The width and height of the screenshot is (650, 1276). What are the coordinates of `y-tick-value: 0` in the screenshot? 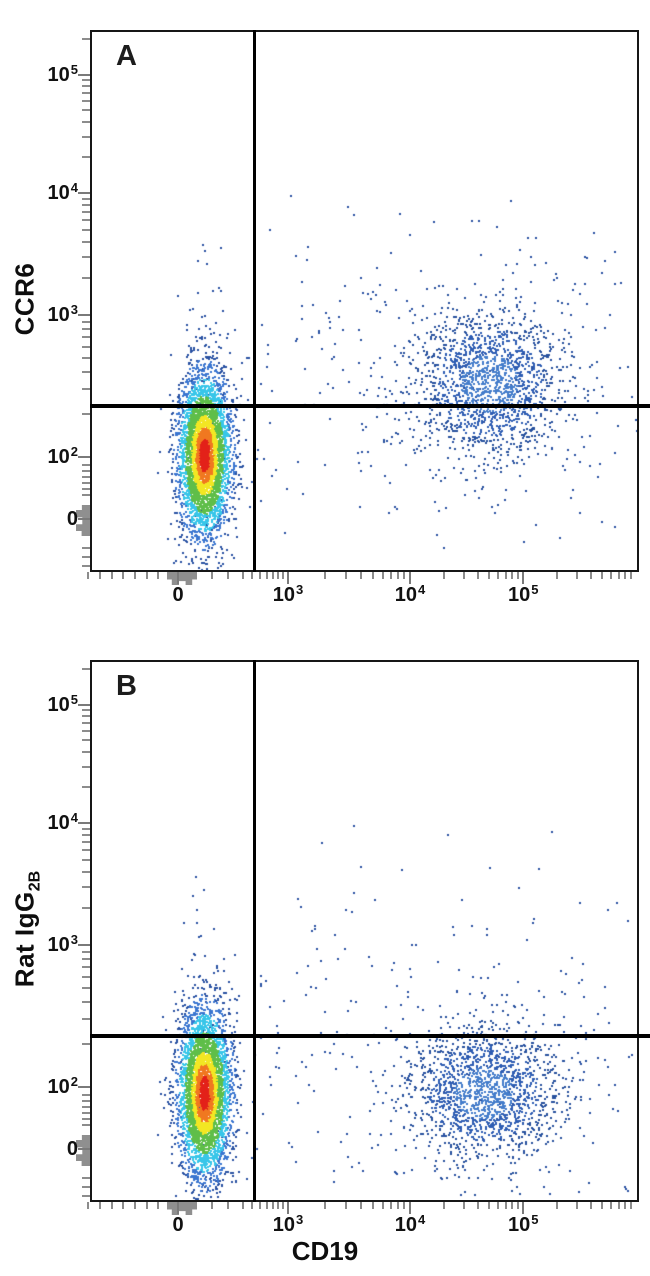 It's located at (72, 519).